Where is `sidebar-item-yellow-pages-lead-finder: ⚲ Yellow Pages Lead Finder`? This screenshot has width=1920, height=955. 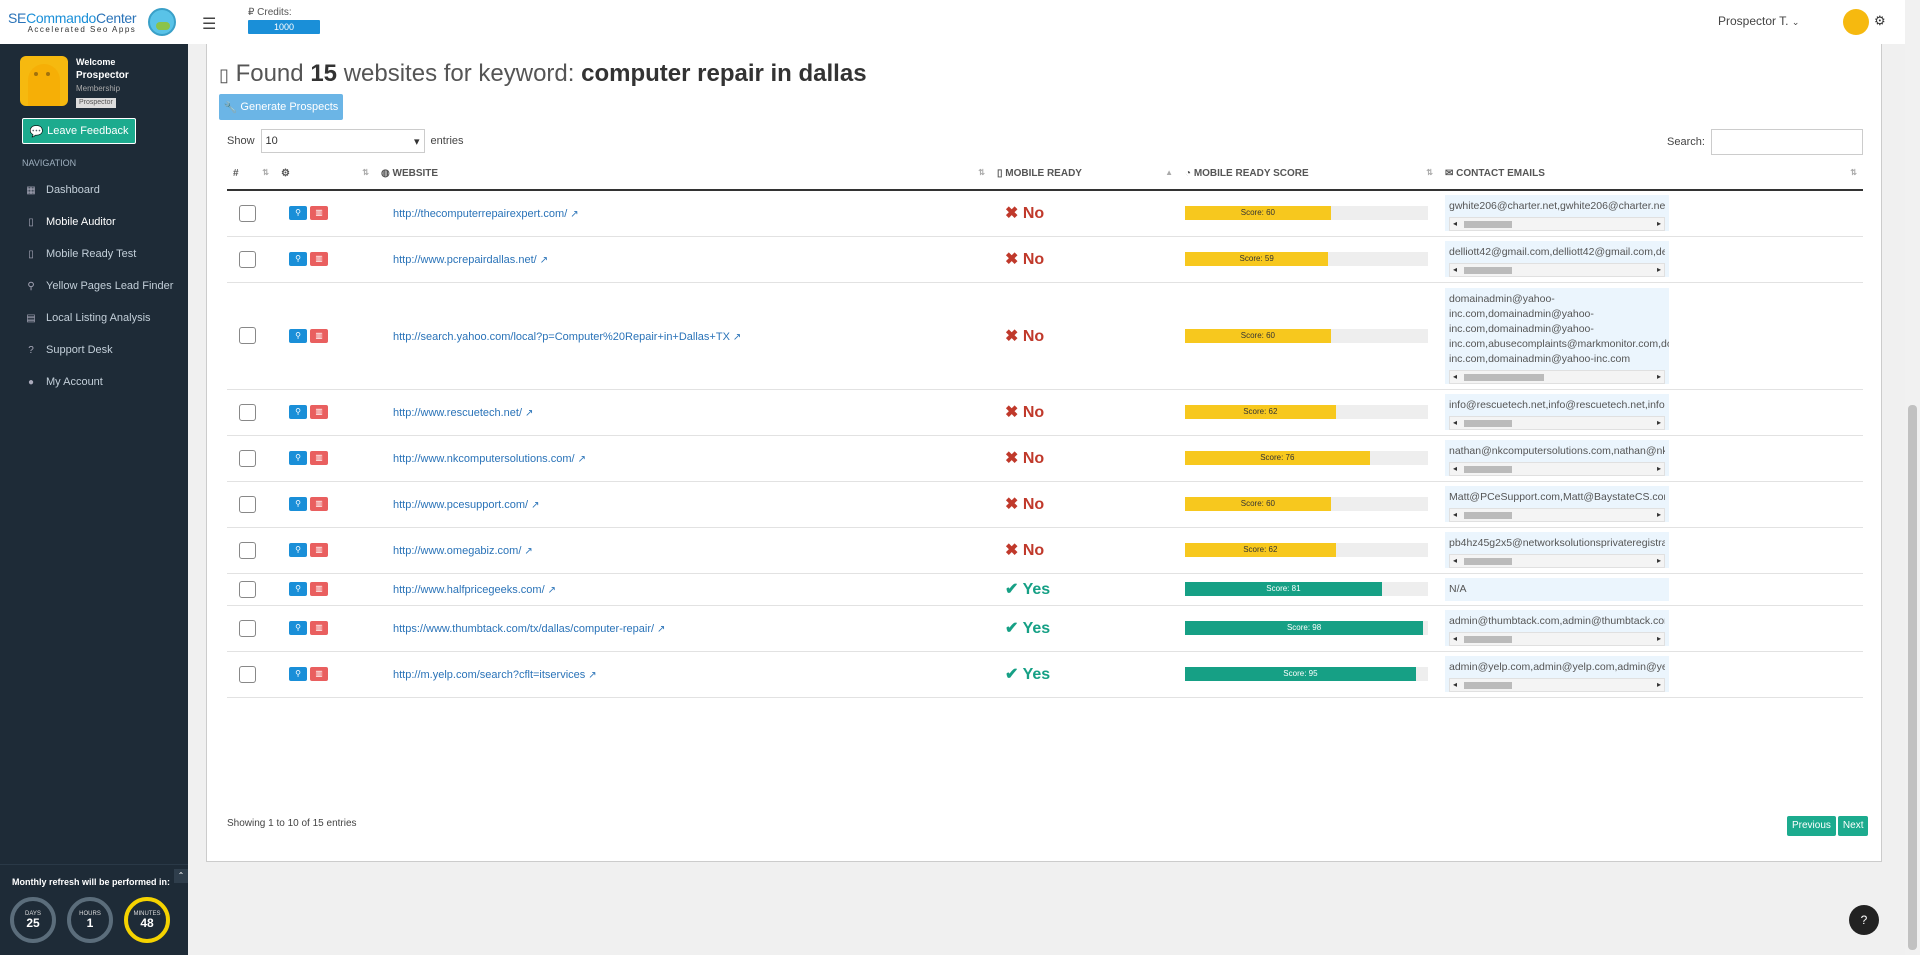
sidebar-item-yellow-pages-lead-finder: ⚲ Yellow Pages Lead Finder is located at coordinates (94, 286).